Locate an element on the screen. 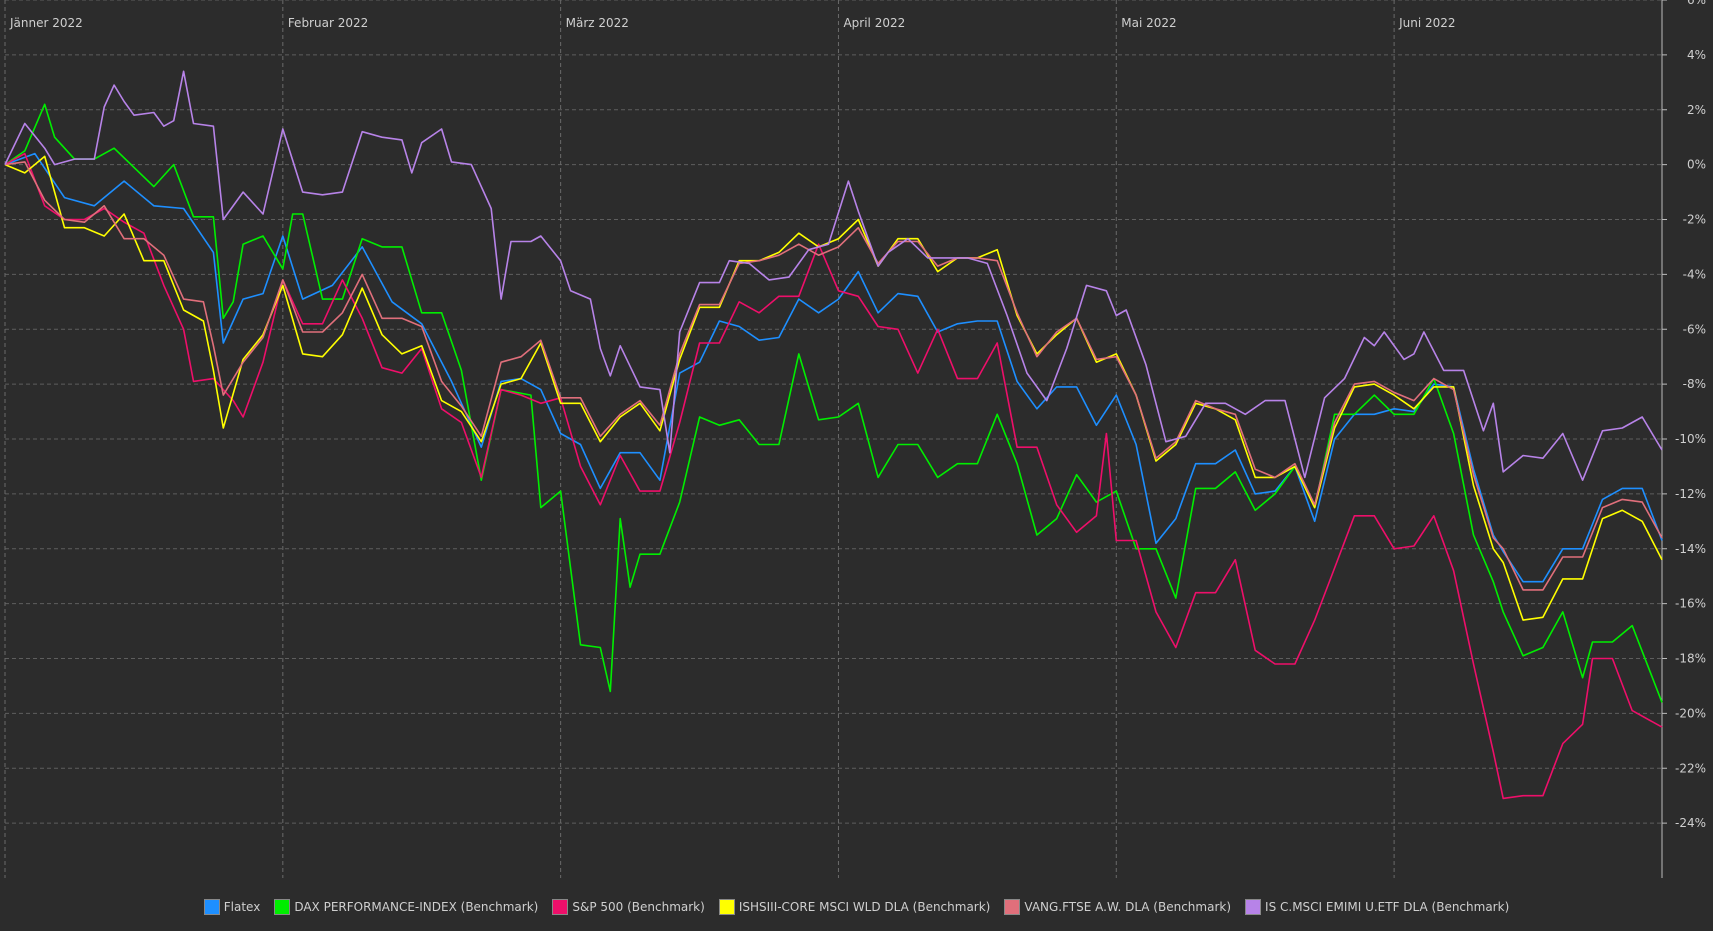 This screenshot has width=1713, height=931. legend-item: DAX PERFORMANCE-INDEX (Benchmark) is located at coordinates (406, 907).